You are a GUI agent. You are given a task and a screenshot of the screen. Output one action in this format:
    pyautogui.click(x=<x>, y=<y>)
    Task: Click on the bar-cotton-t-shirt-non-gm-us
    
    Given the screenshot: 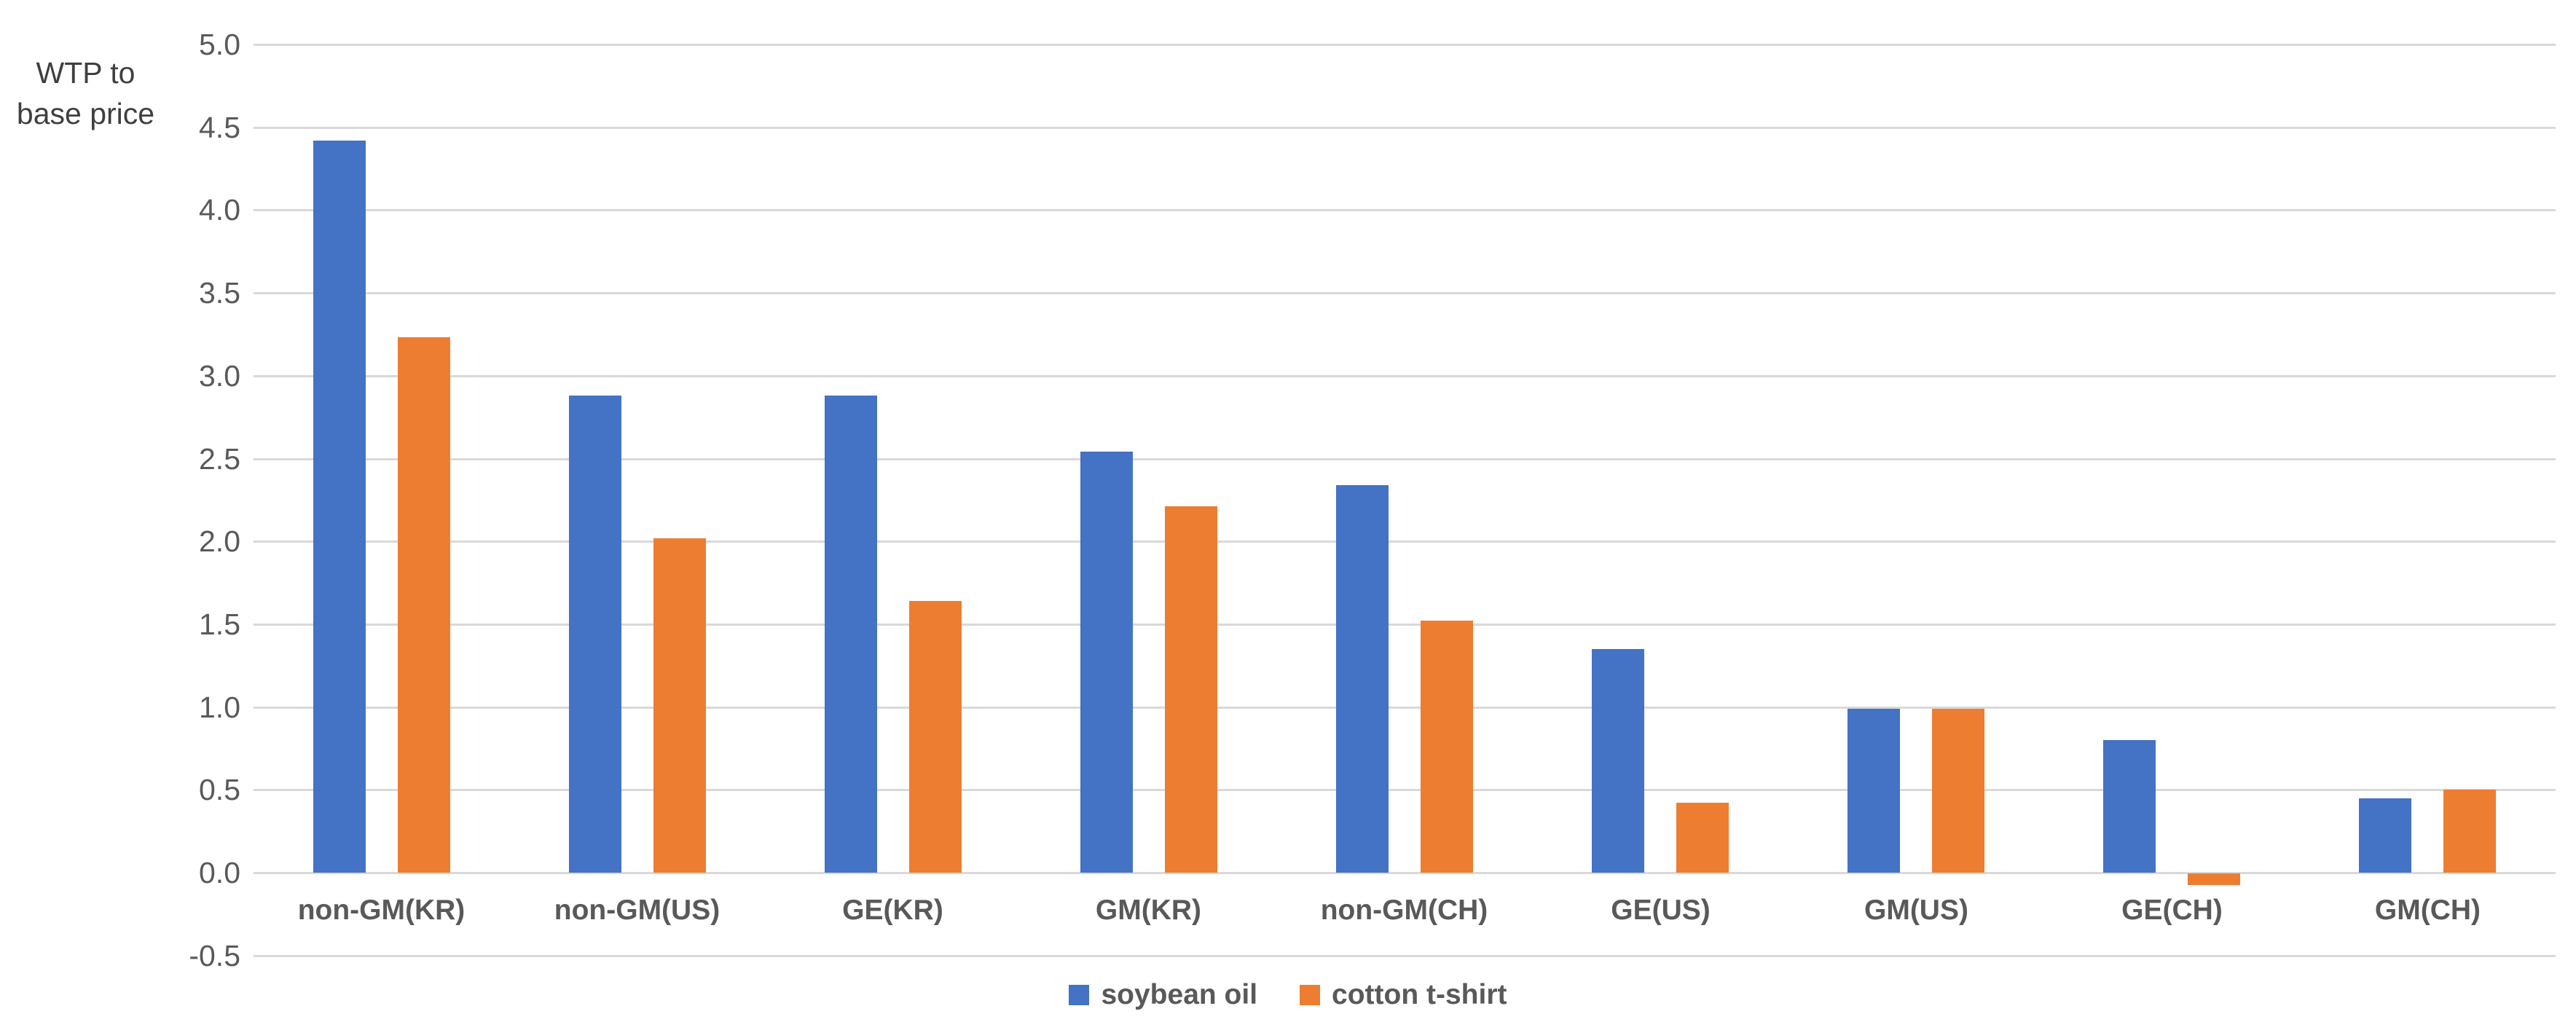 What is the action you would take?
    pyautogui.click(x=679, y=705)
    